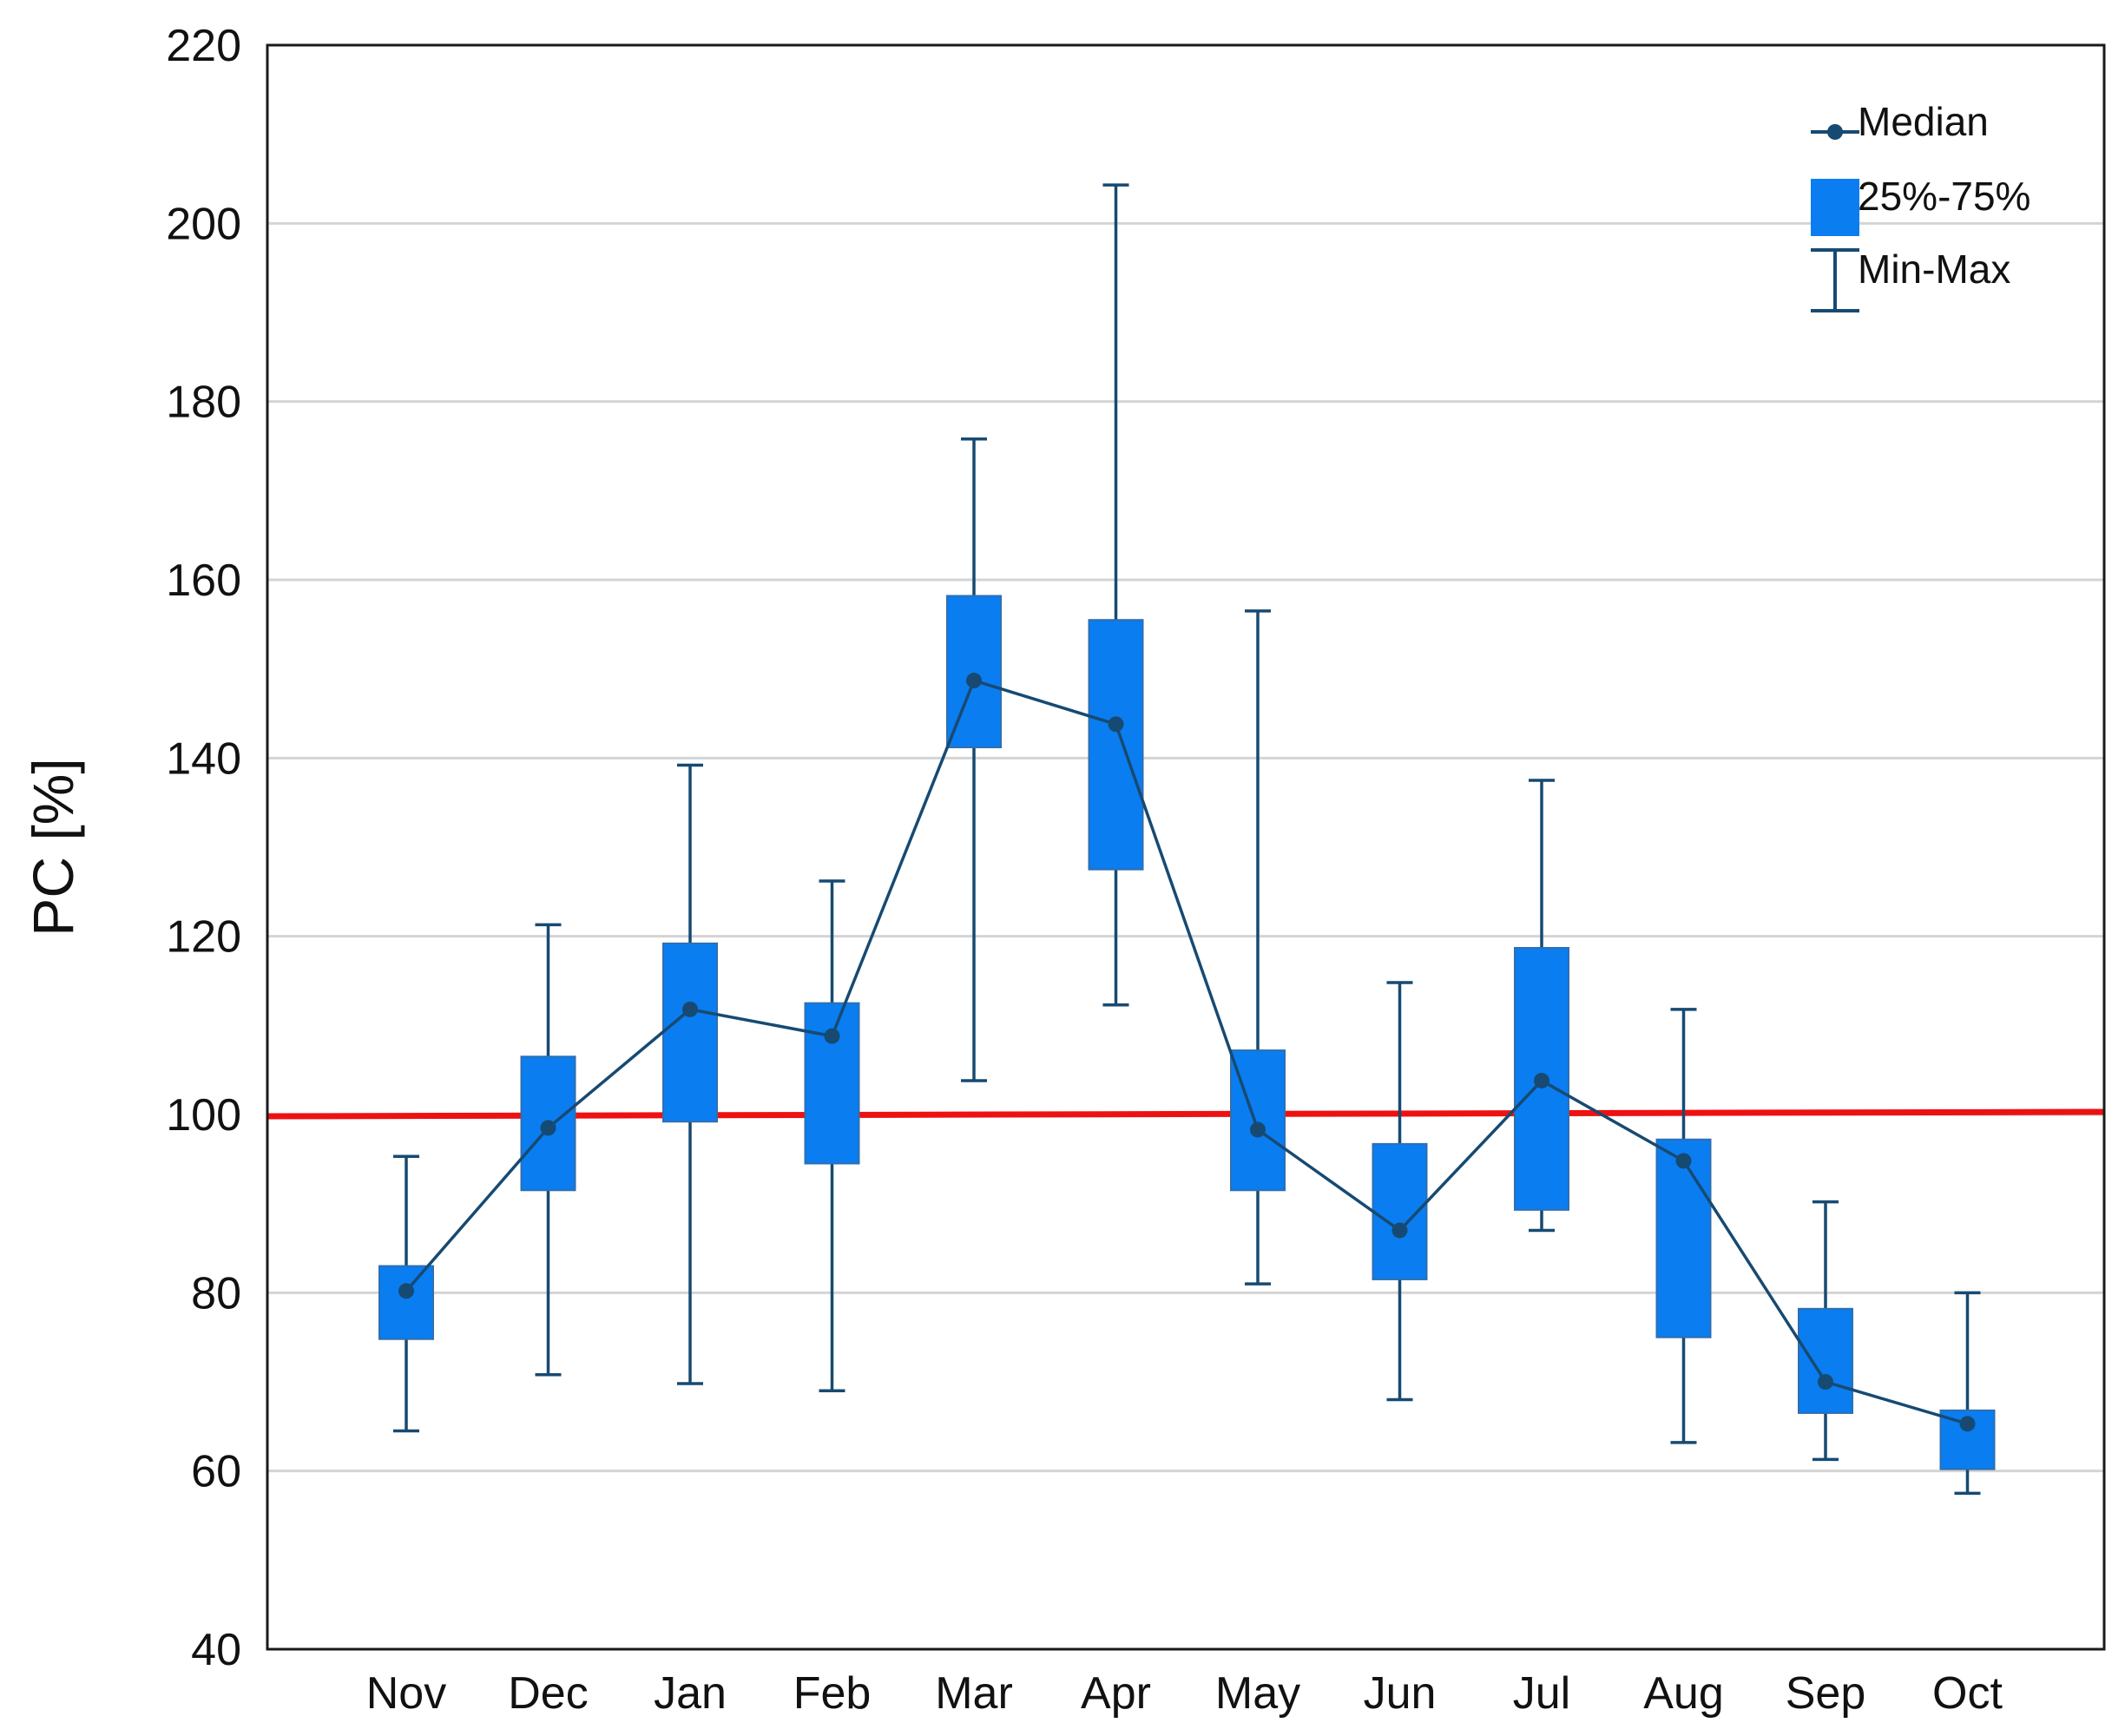 The height and width of the screenshot is (1736, 2125). I want to click on x-tick-label-dec: Dec, so click(548, 1693).